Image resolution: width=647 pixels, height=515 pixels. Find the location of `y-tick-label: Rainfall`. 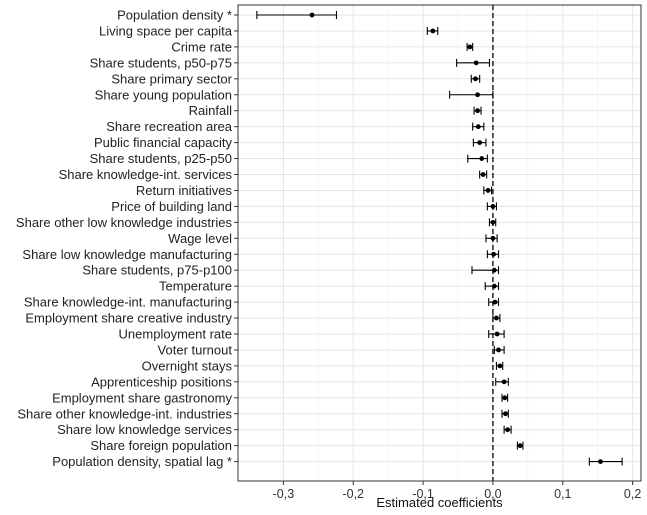

y-tick-label: Rainfall is located at coordinates (210, 110).